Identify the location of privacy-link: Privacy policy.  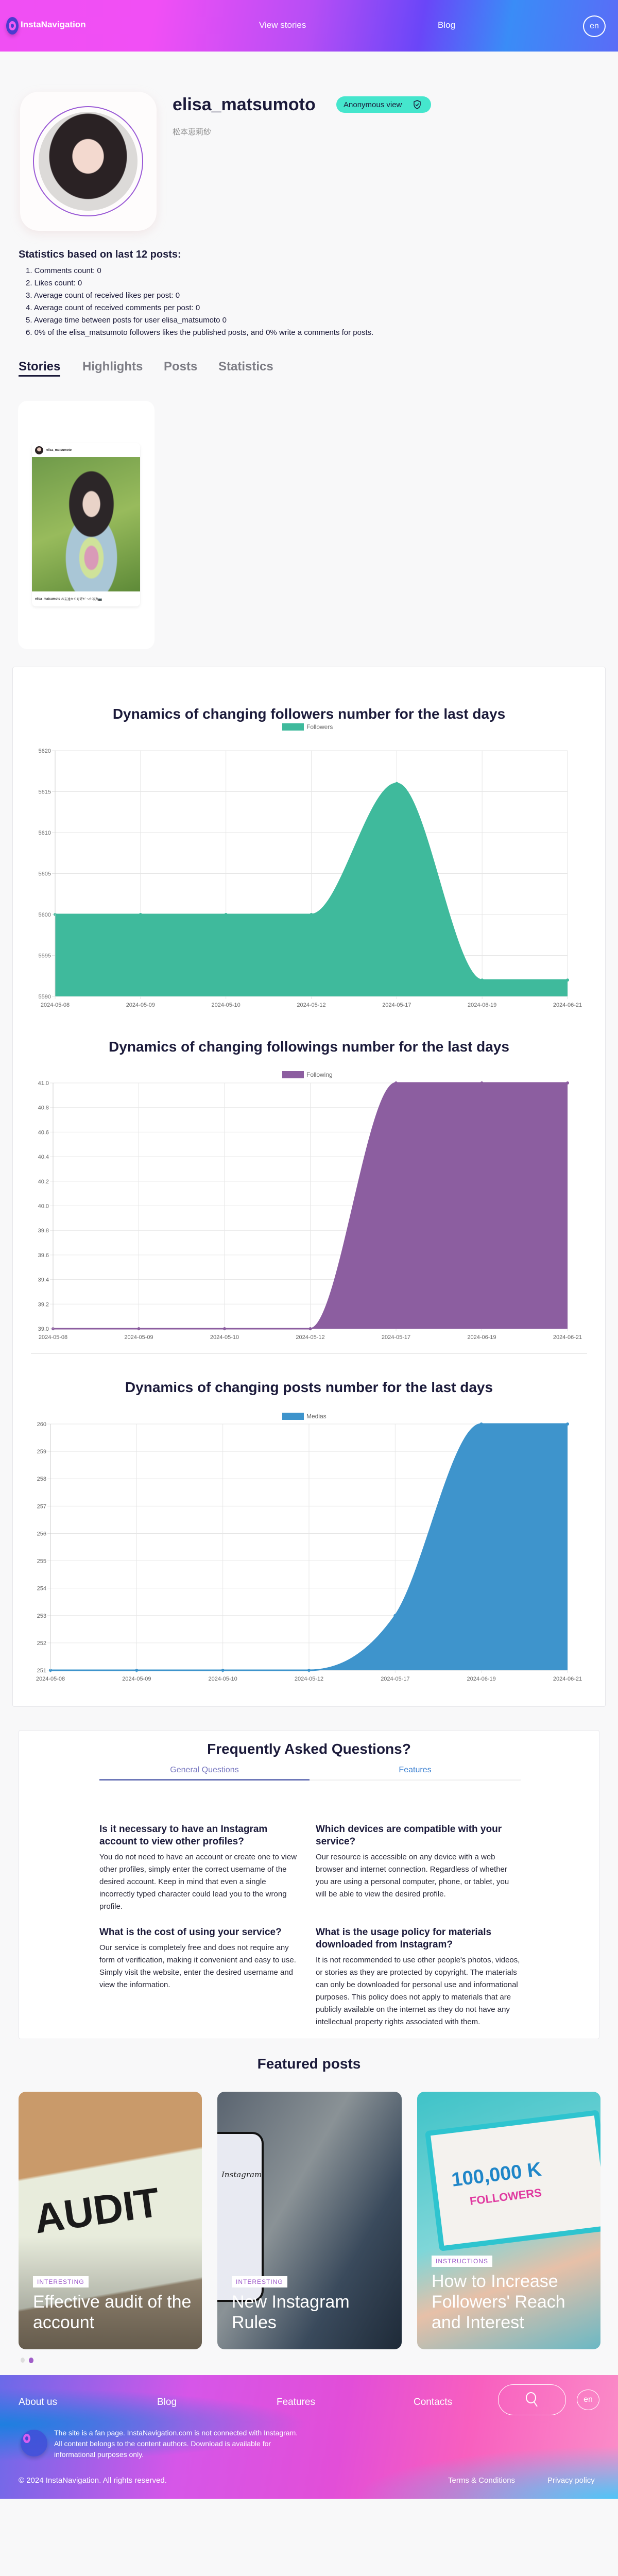
(571, 2480).